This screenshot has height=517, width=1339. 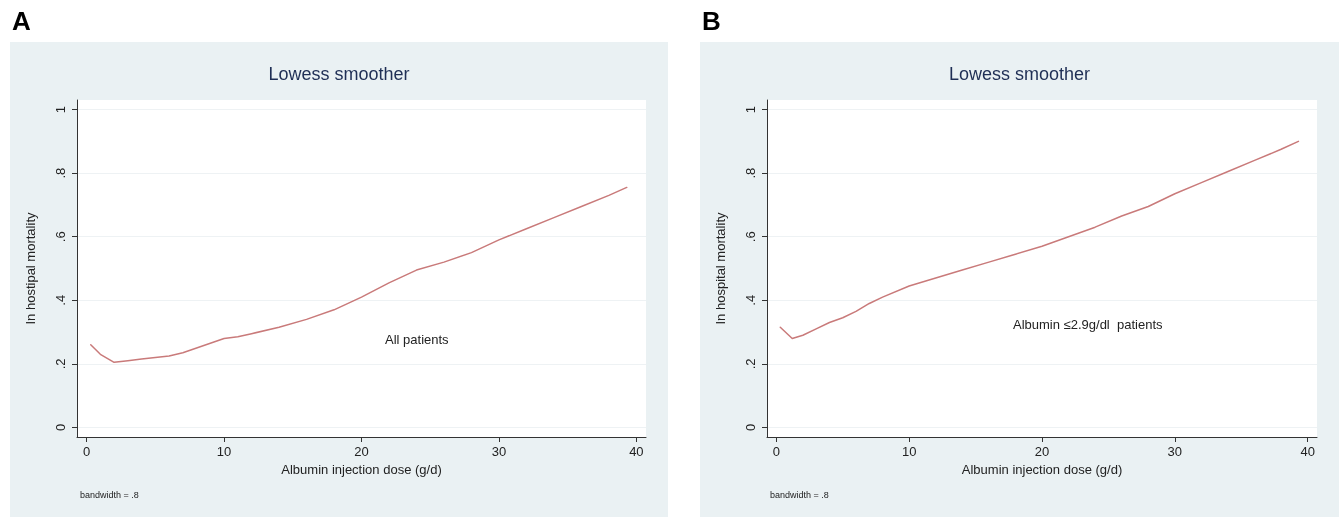 I want to click on line-series, so click(x=358, y=275).